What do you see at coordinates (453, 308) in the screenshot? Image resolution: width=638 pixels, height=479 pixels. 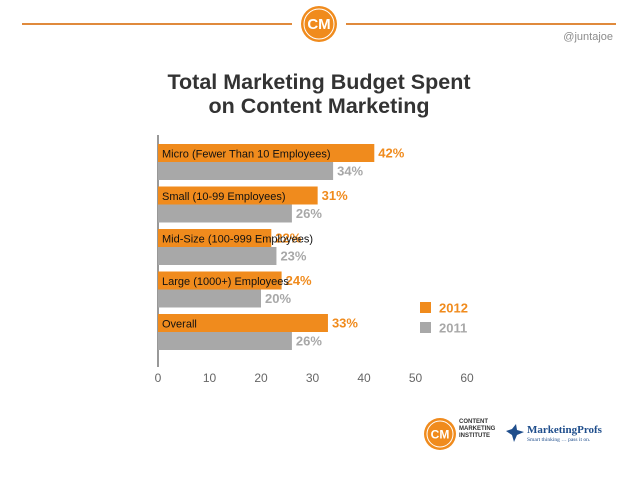 I see `legend-label-2012: 2012` at bounding box center [453, 308].